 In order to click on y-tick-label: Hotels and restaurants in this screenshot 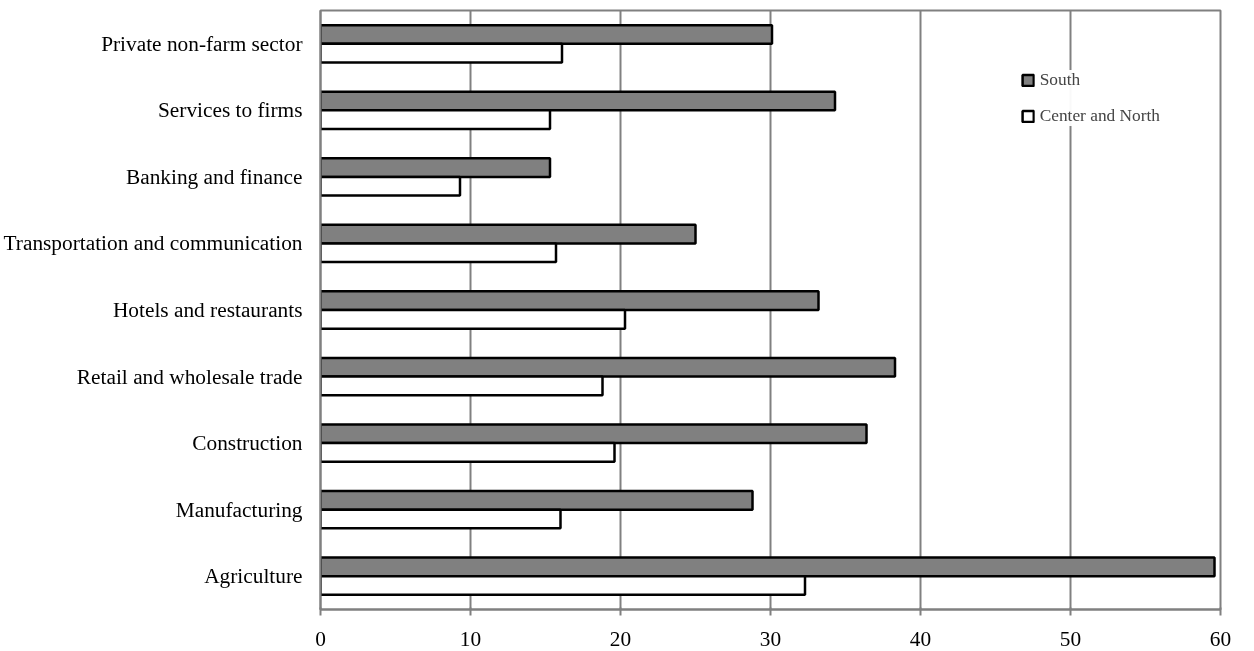, I will do `click(207, 310)`.